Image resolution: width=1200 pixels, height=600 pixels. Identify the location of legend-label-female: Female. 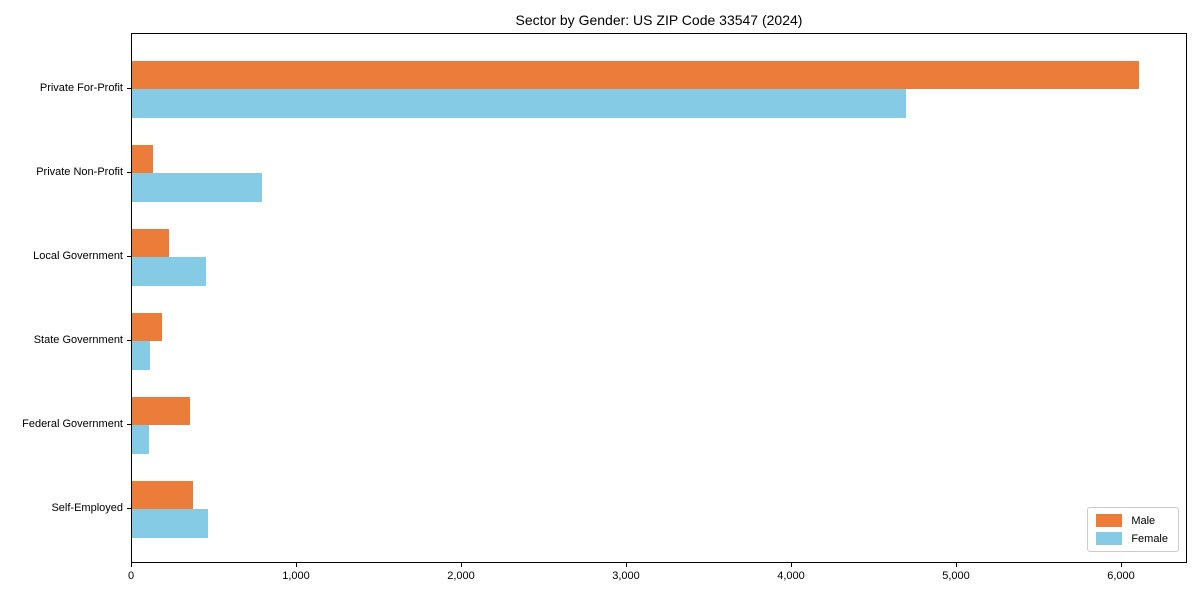
(1149, 538).